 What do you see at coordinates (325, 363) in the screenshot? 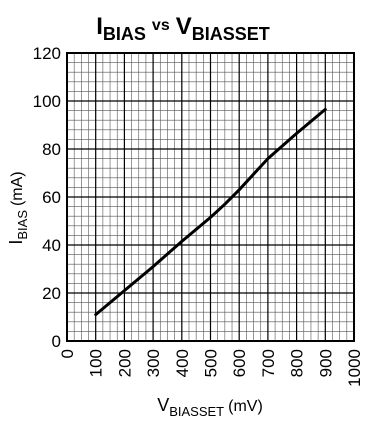
I see `x-tick-label: 900` at bounding box center [325, 363].